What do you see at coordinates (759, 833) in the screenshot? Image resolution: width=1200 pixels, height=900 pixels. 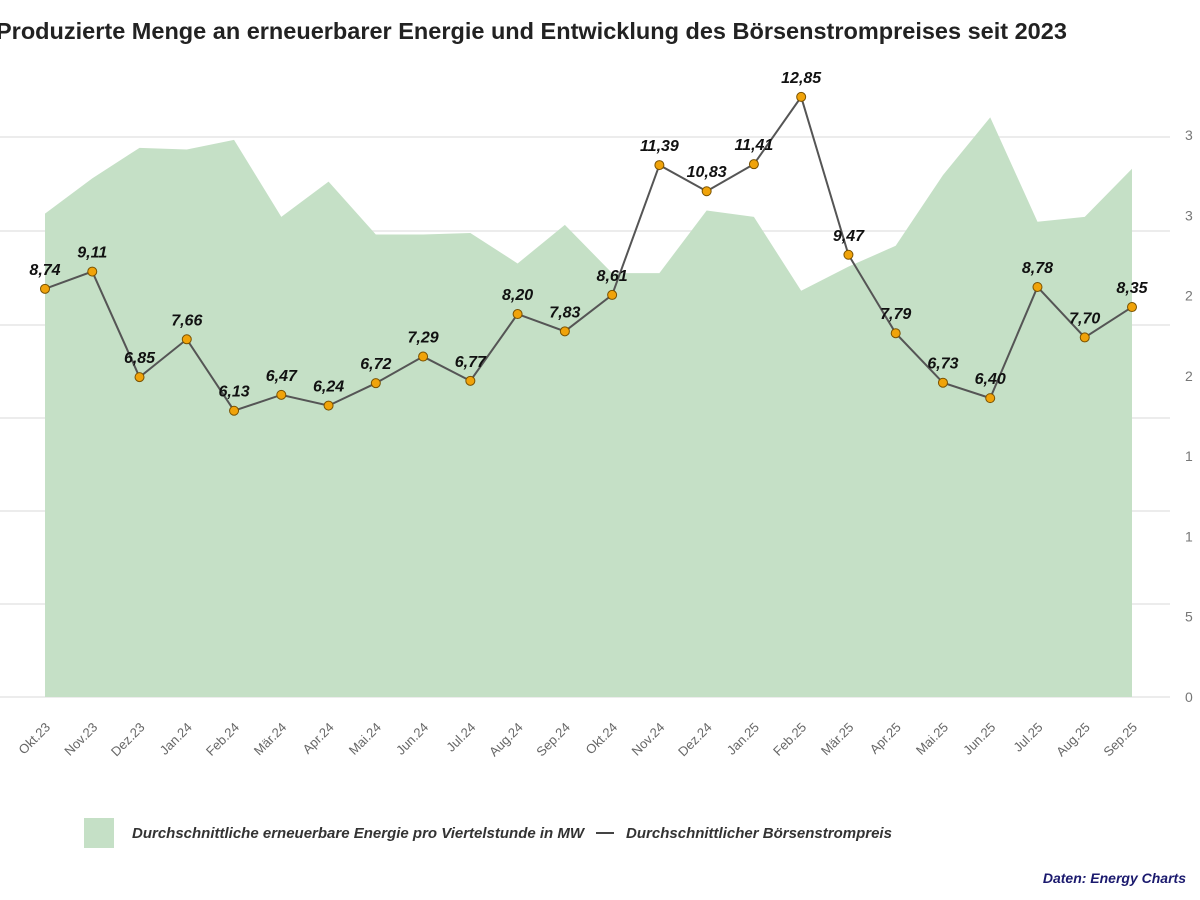 I see `legend-line-label: Durchschnittlicher Börsenstrompreis` at bounding box center [759, 833].